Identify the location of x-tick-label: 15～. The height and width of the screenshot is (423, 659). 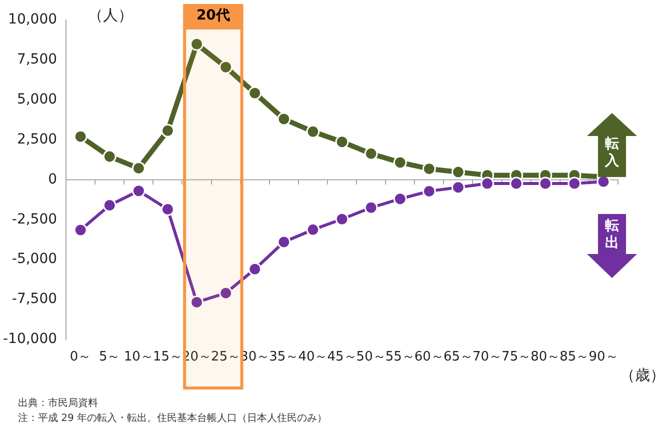
(167, 357).